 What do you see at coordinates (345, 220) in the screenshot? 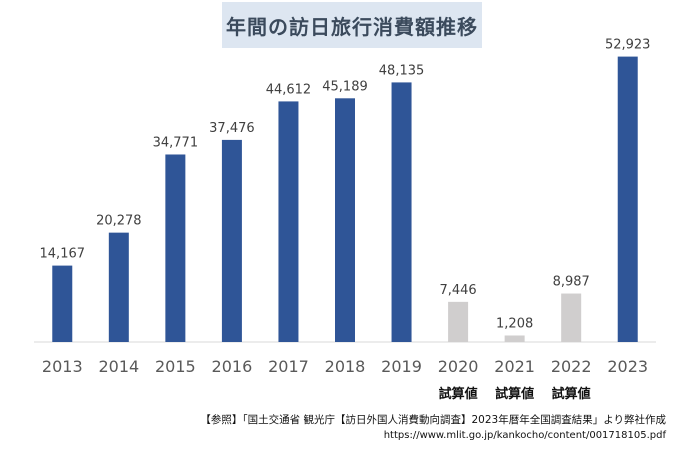
I see `bar-2018` at bounding box center [345, 220].